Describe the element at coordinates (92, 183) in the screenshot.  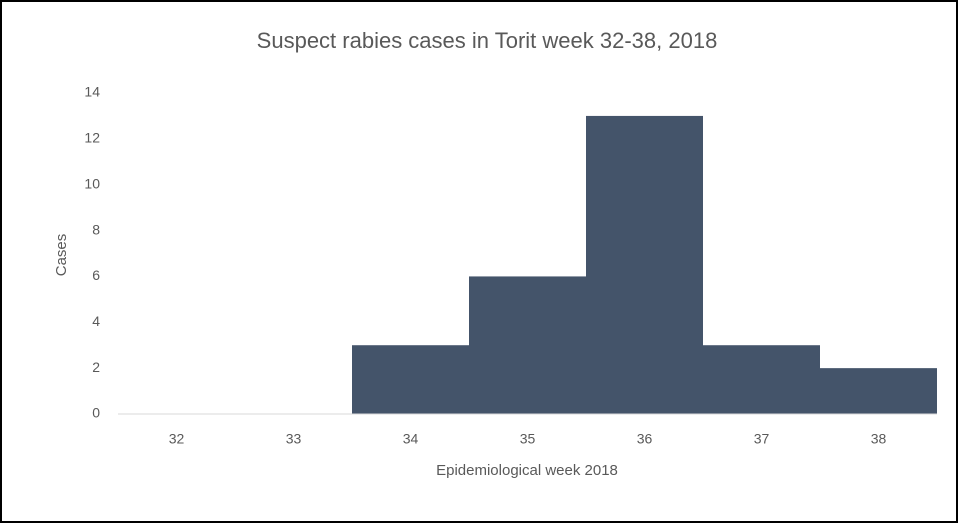
I see `y-tick-label: 10` at that location.